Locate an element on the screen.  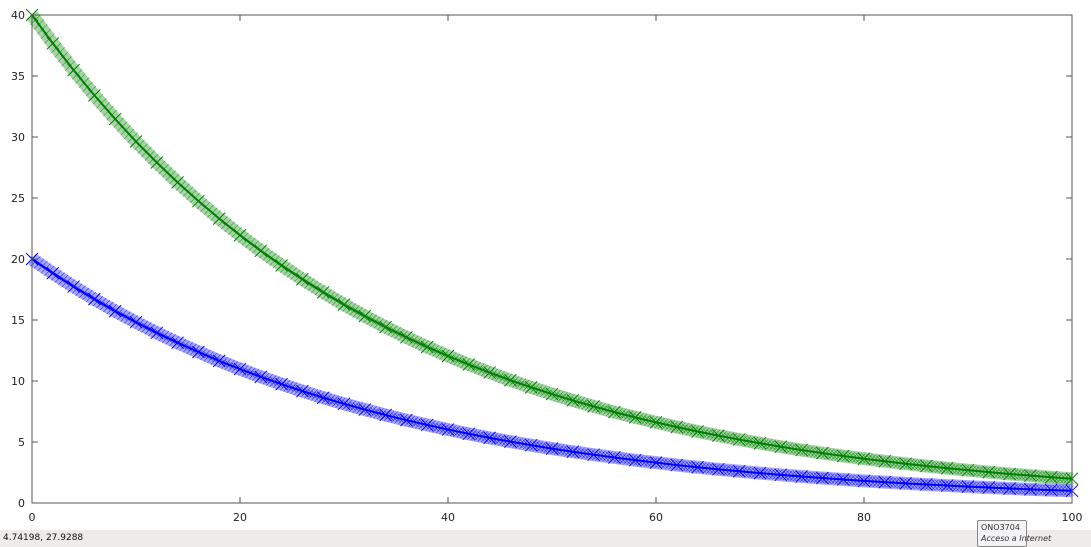
y-tick-label: 15 is located at coordinates (18, 320).